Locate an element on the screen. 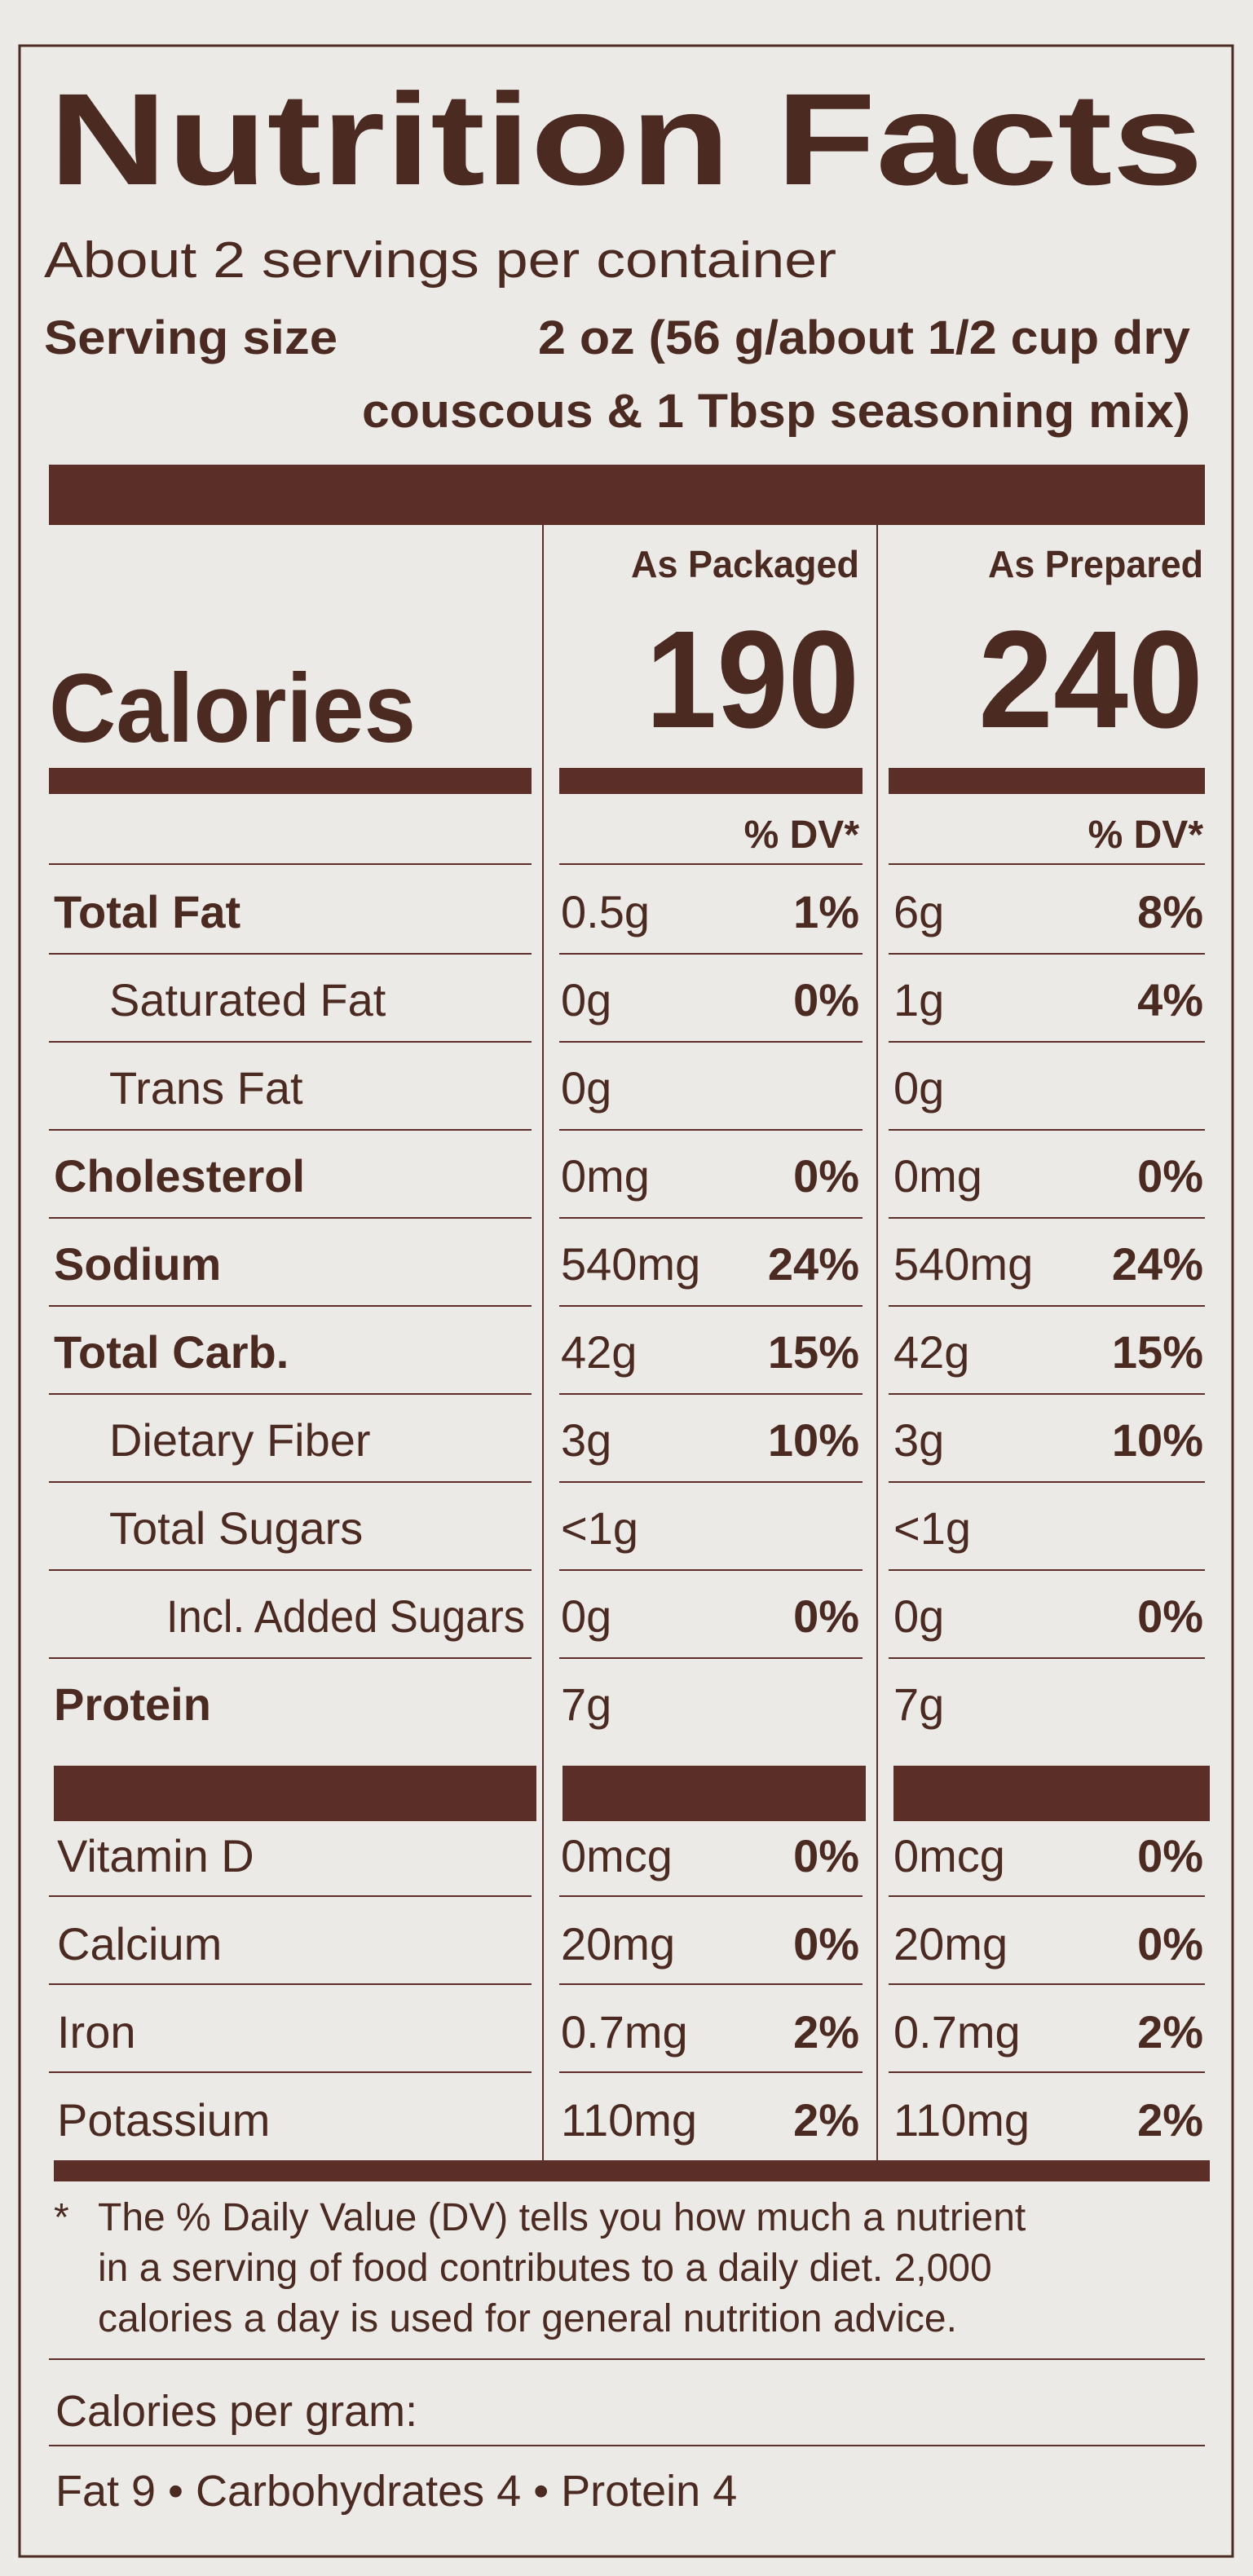 This screenshot has height=2576, width=1253. daily-value: 8% is located at coordinates (1170, 911).